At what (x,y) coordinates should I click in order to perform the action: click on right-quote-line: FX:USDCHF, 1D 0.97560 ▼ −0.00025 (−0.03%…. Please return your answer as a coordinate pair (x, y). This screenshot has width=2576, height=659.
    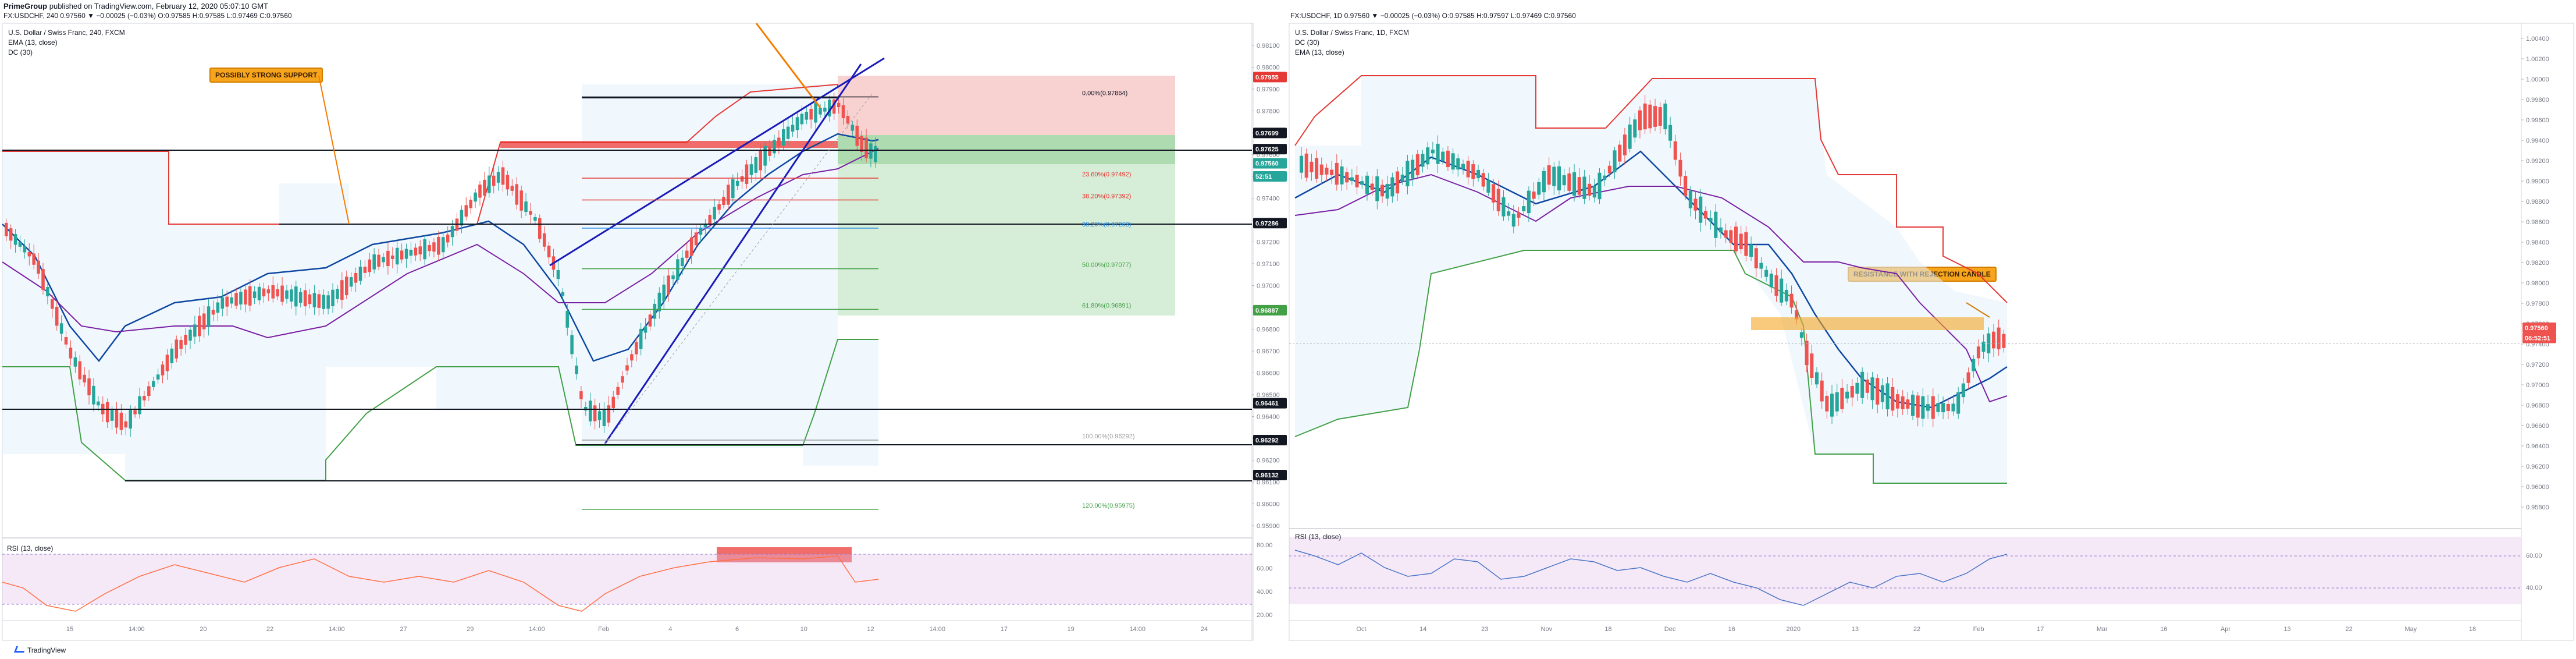
    Looking at the image, I should click on (1433, 16).